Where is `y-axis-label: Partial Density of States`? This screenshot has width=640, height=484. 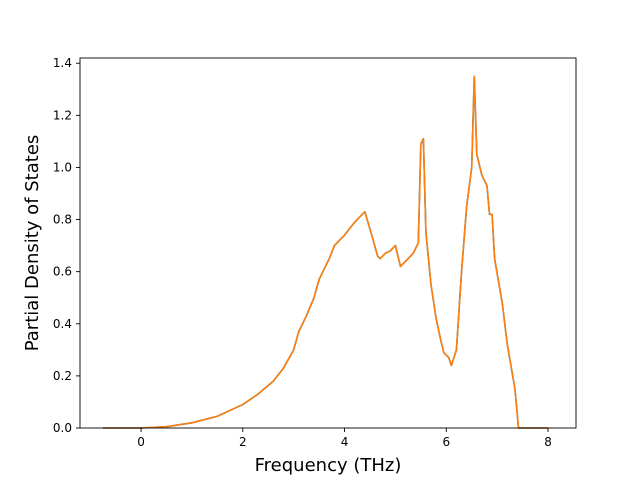
y-axis-label: Partial Density of States is located at coordinates (32, 243).